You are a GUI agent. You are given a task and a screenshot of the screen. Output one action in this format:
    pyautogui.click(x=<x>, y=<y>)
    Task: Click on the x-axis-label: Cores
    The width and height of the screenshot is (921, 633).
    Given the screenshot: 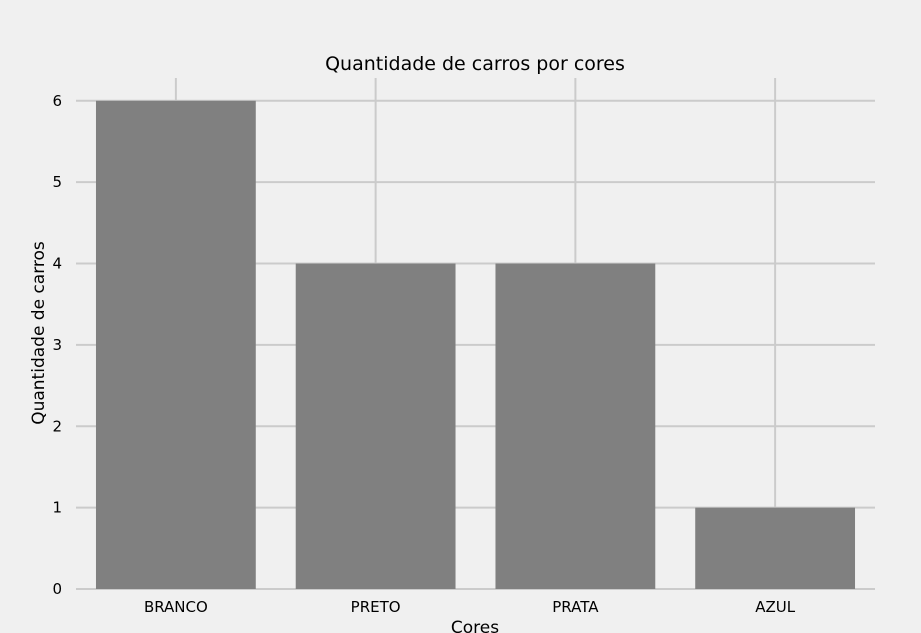 What is the action you would take?
    pyautogui.click(x=475, y=625)
    